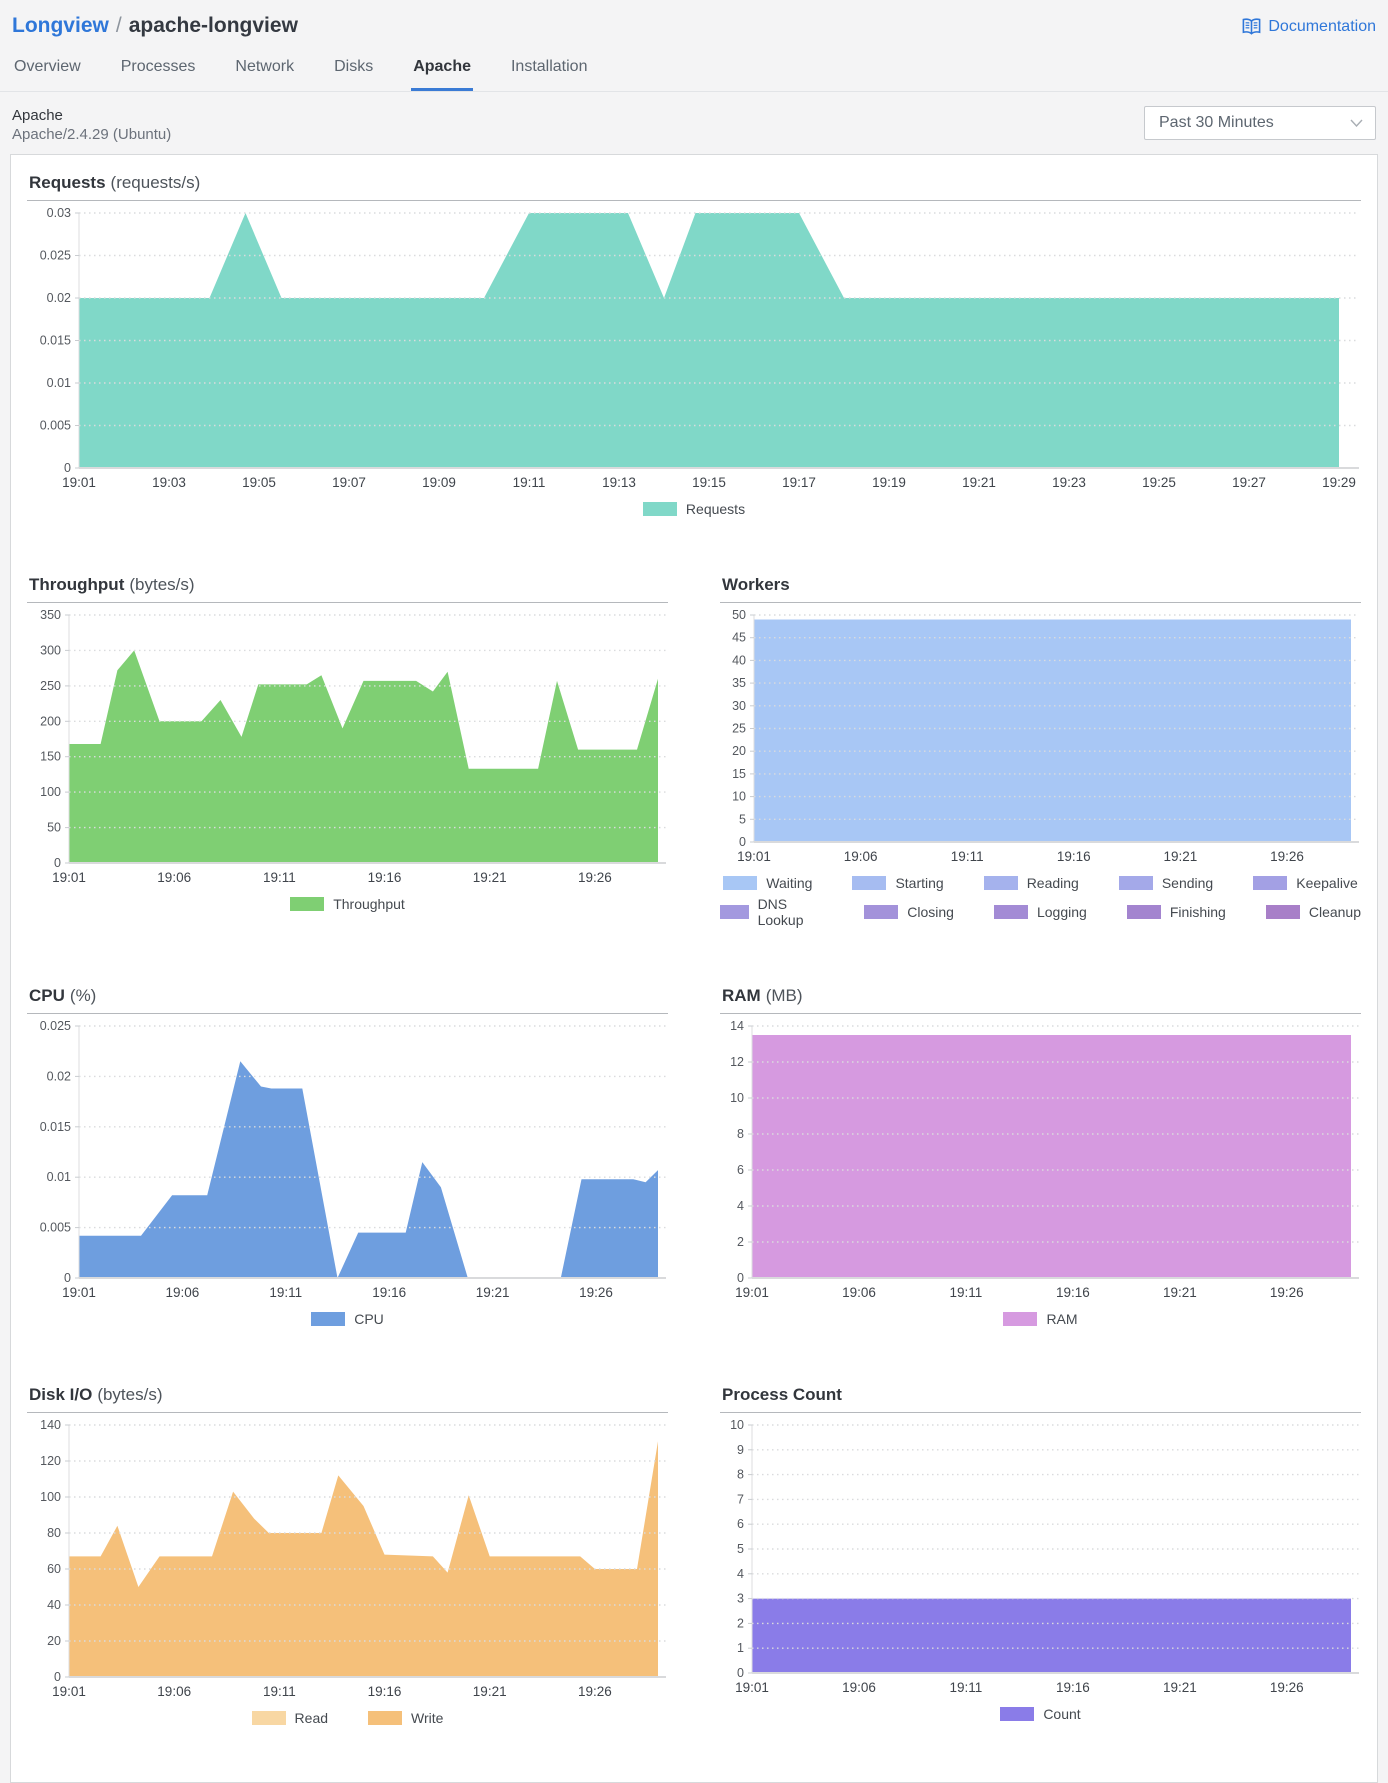 The image size is (1388, 1783). What do you see at coordinates (791, 912) in the screenshot?
I see `legend-label: DNS Lookup` at bounding box center [791, 912].